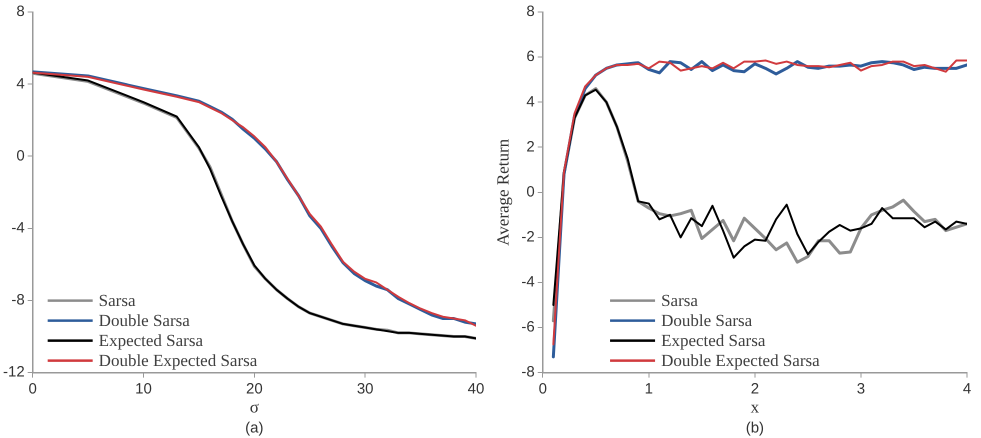  Describe the element at coordinates (13, 372) in the screenshot. I see `y-tick-label: -12` at that location.